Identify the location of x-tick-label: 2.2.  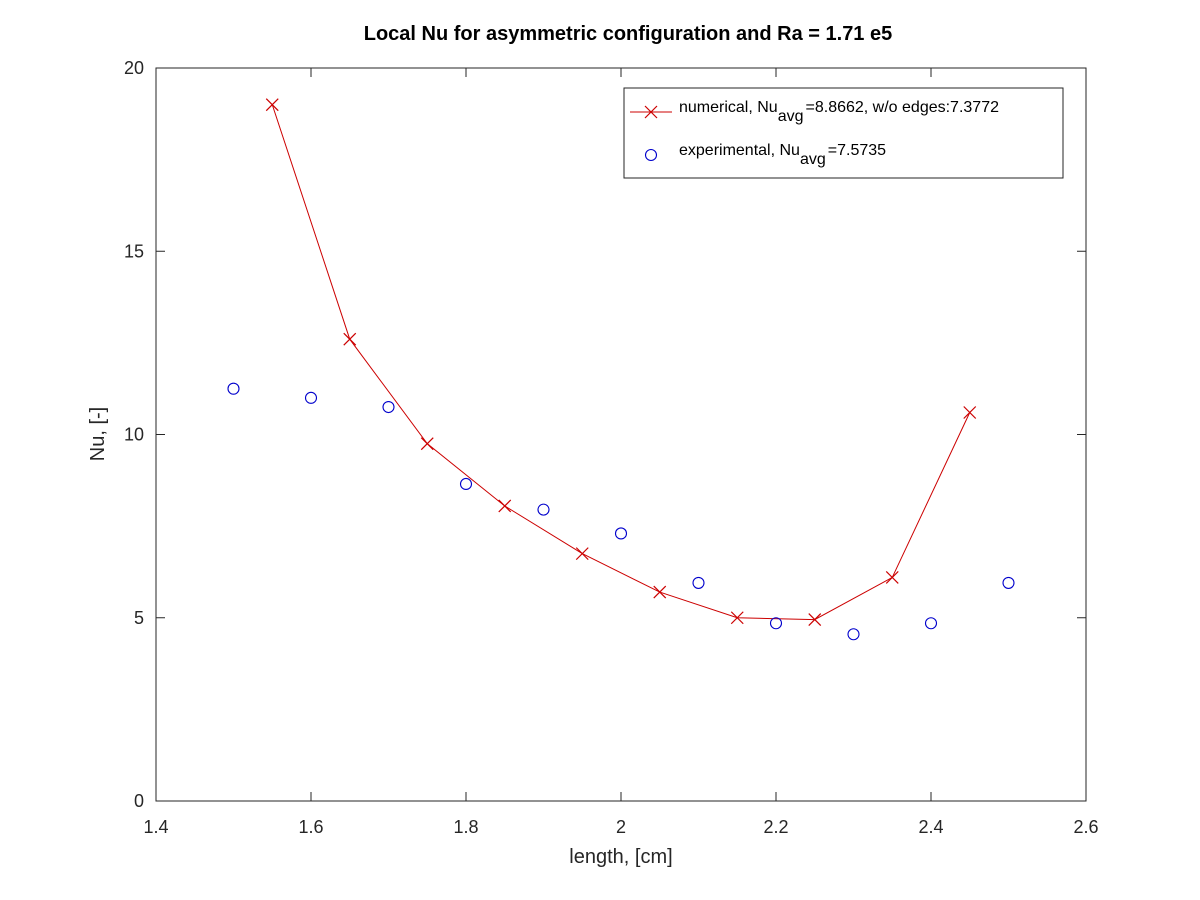
(775, 827).